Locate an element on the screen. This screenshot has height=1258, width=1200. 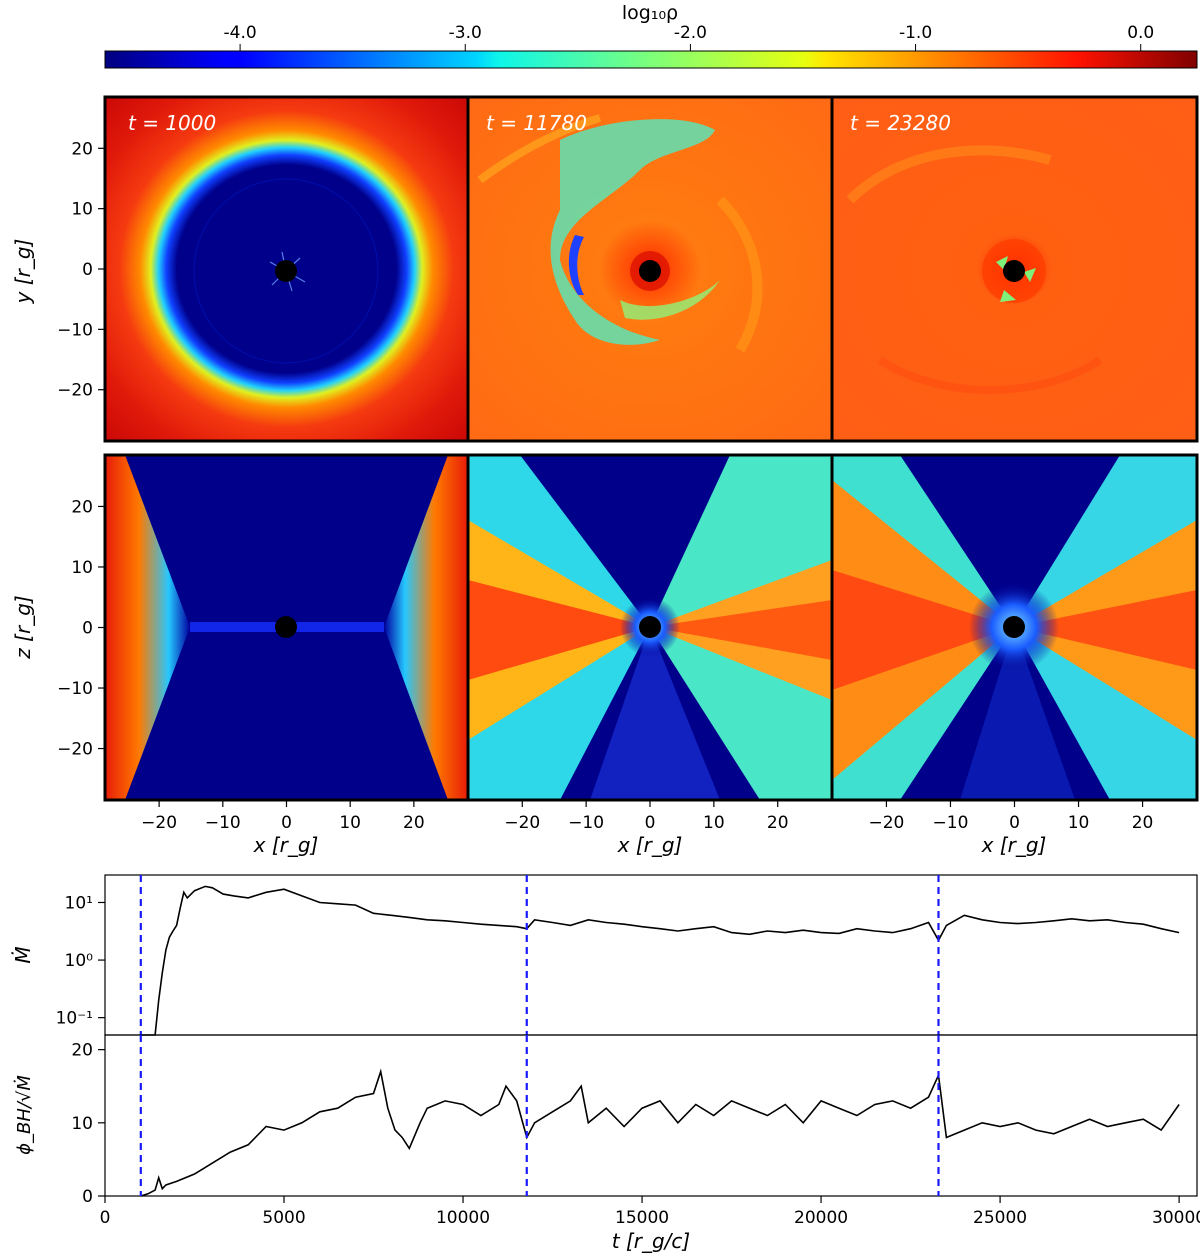
panel-xz-t23280 is located at coordinates (1014, 627).